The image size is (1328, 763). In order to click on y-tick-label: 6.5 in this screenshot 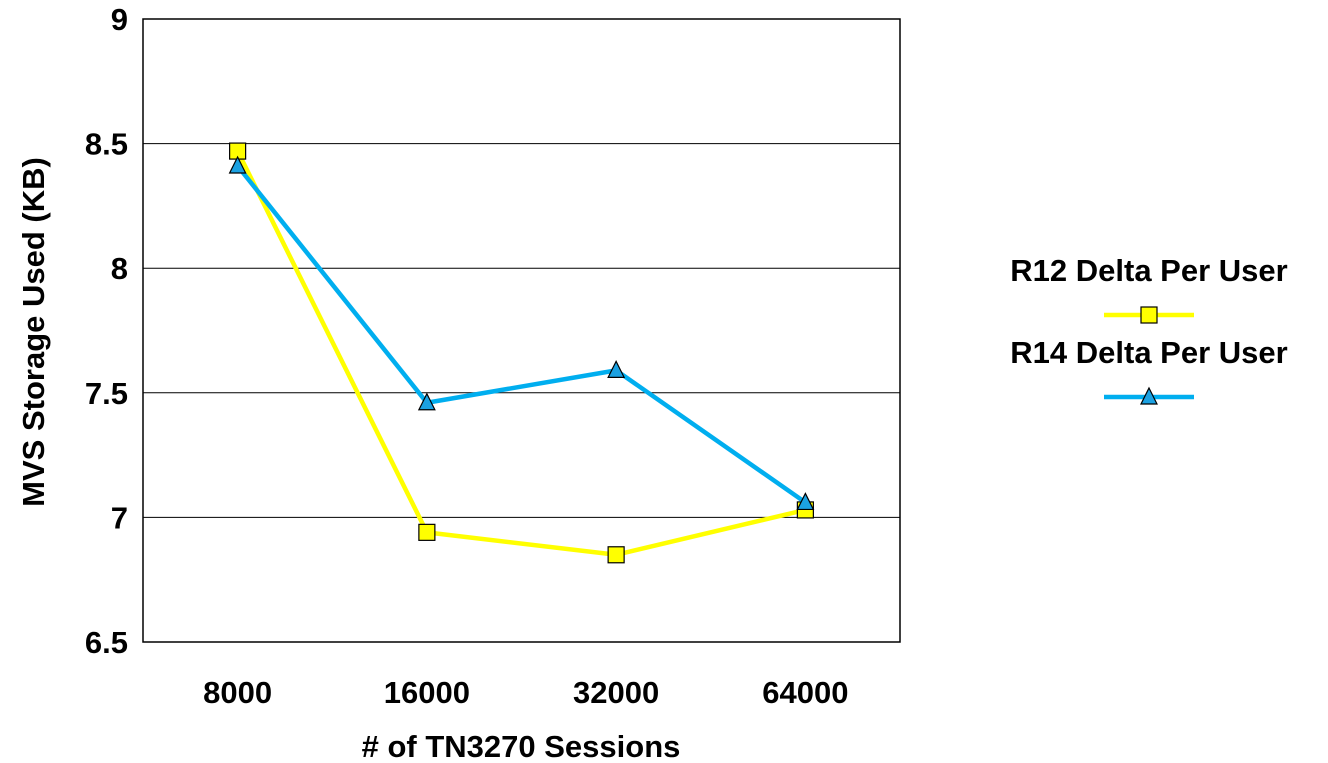, I will do `click(106, 642)`.